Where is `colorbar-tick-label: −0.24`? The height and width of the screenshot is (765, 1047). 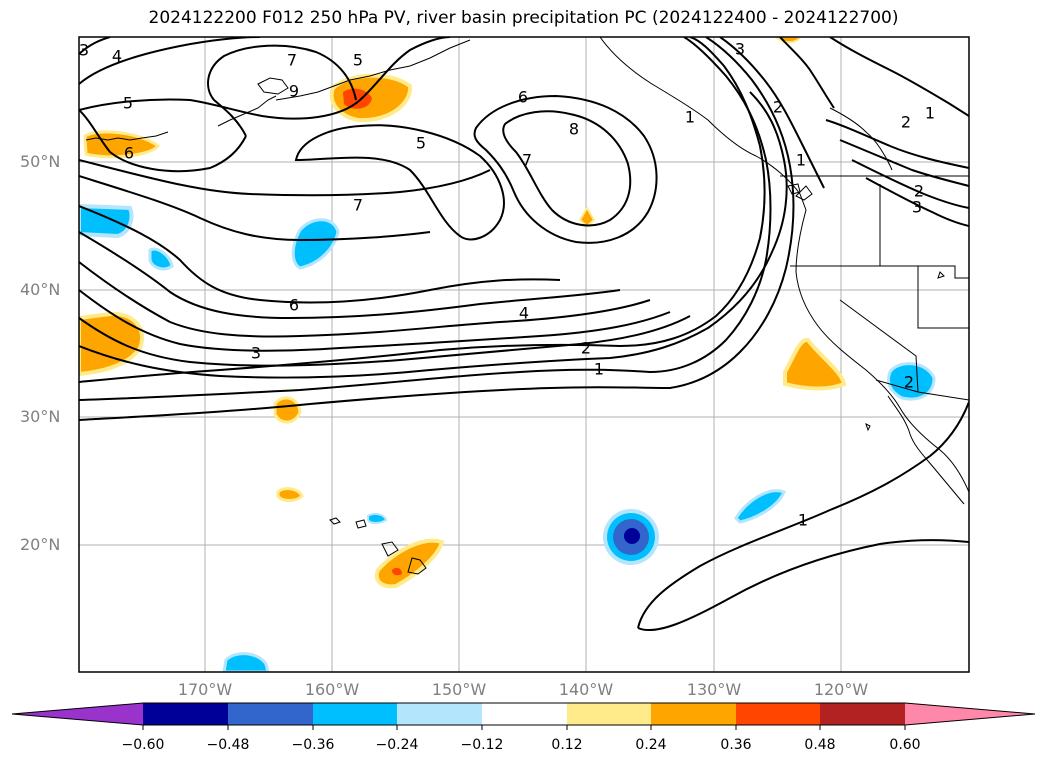
colorbar-tick-label: −0.24 is located at coordinates (397, 745).